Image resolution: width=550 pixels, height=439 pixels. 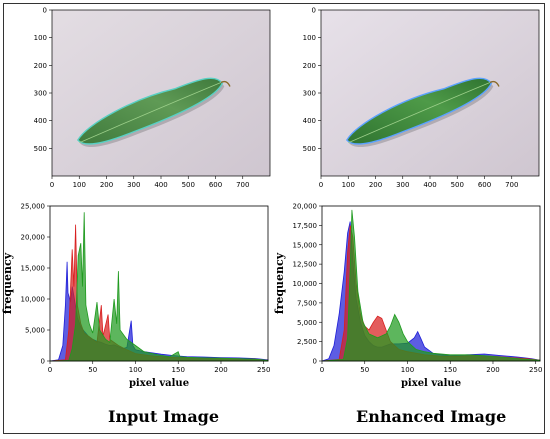 I want to click on y-tick-label: 25,000, so click(x=33, y=207).